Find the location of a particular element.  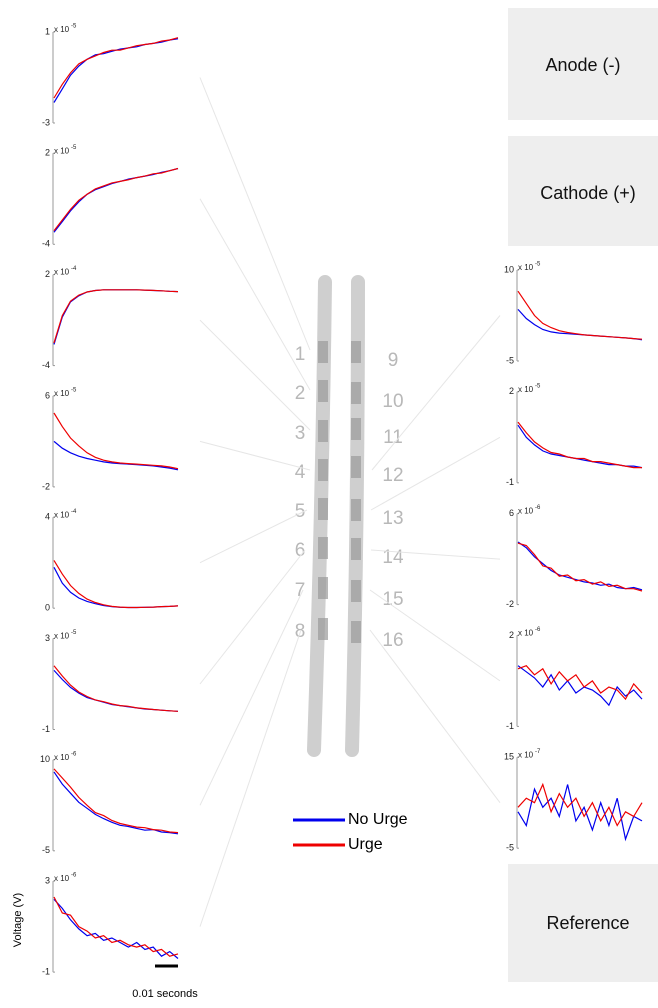

electrode-number: 16 is located at coordinates (392, 640).